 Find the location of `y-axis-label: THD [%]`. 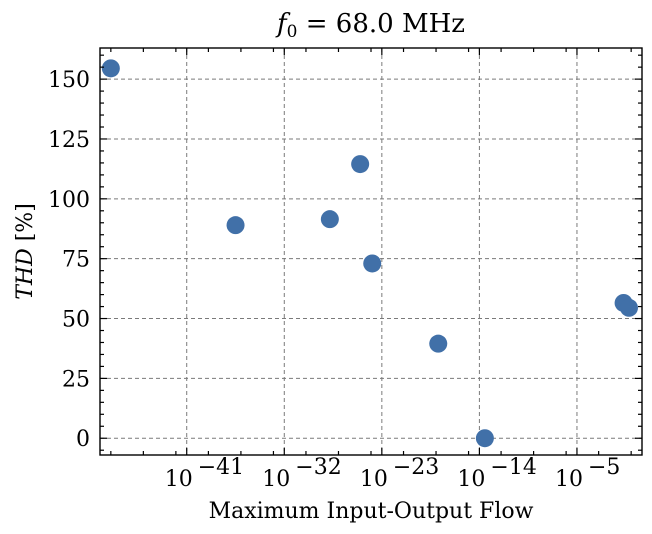

y-axis-label: THD [%] is located at coordinates (25, 251).